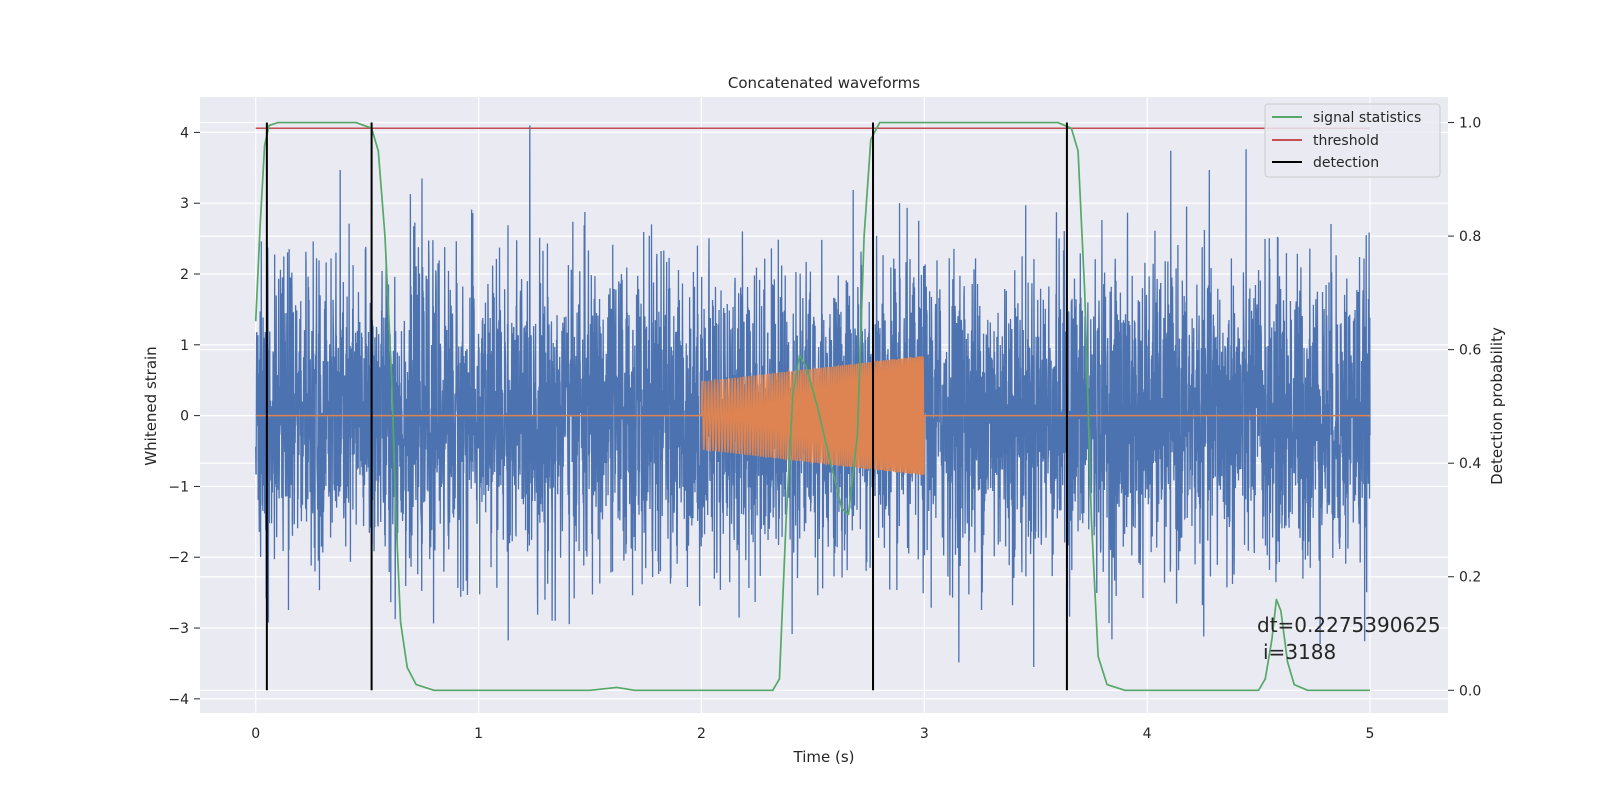 The height and width of the screenshot is (800, 1600). What do you see at coordinates (1470, 464) in the screenshot?
I see `y-tick-label-right: 0.4` at bounding box center [1470, 464].